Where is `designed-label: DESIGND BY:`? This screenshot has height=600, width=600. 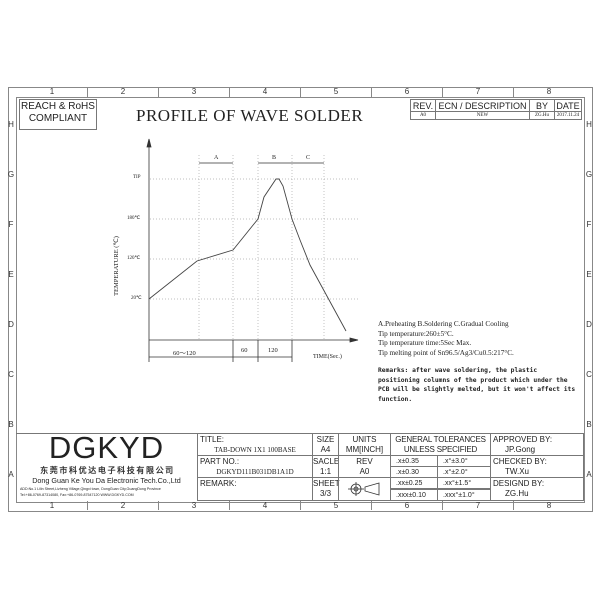
designed-label: DESIGND BY: is located at coordinates (519, 483).